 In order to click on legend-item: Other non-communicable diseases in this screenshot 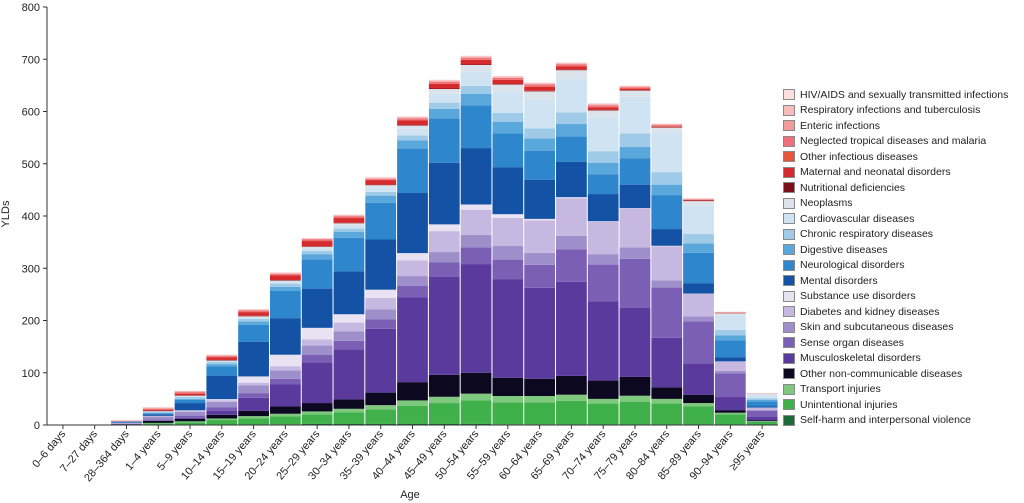, I will do `click(903, 374)`.